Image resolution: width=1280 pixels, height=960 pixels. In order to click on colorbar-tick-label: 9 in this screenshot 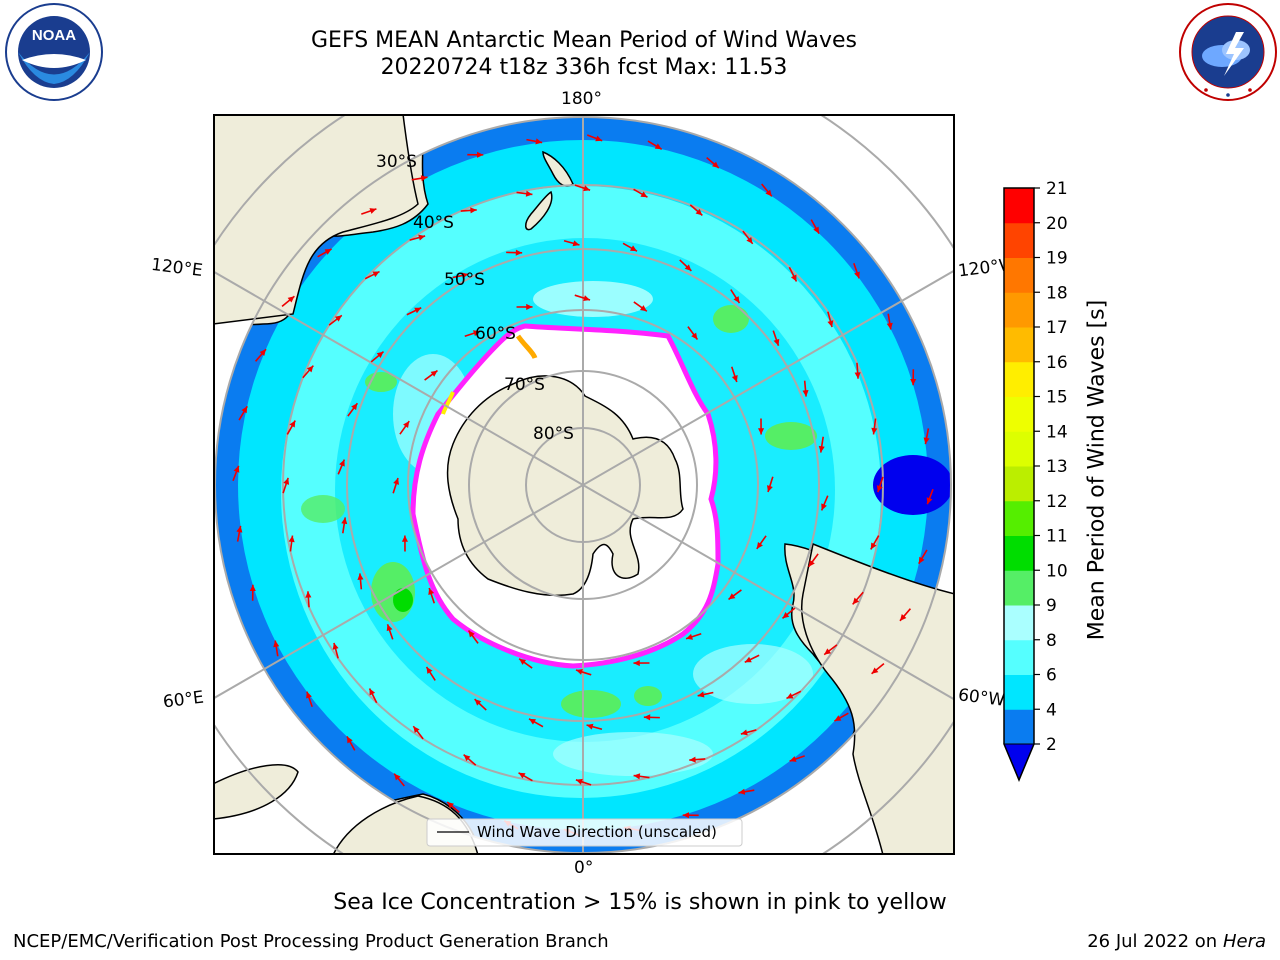, I will do `click(1051, 606)`.